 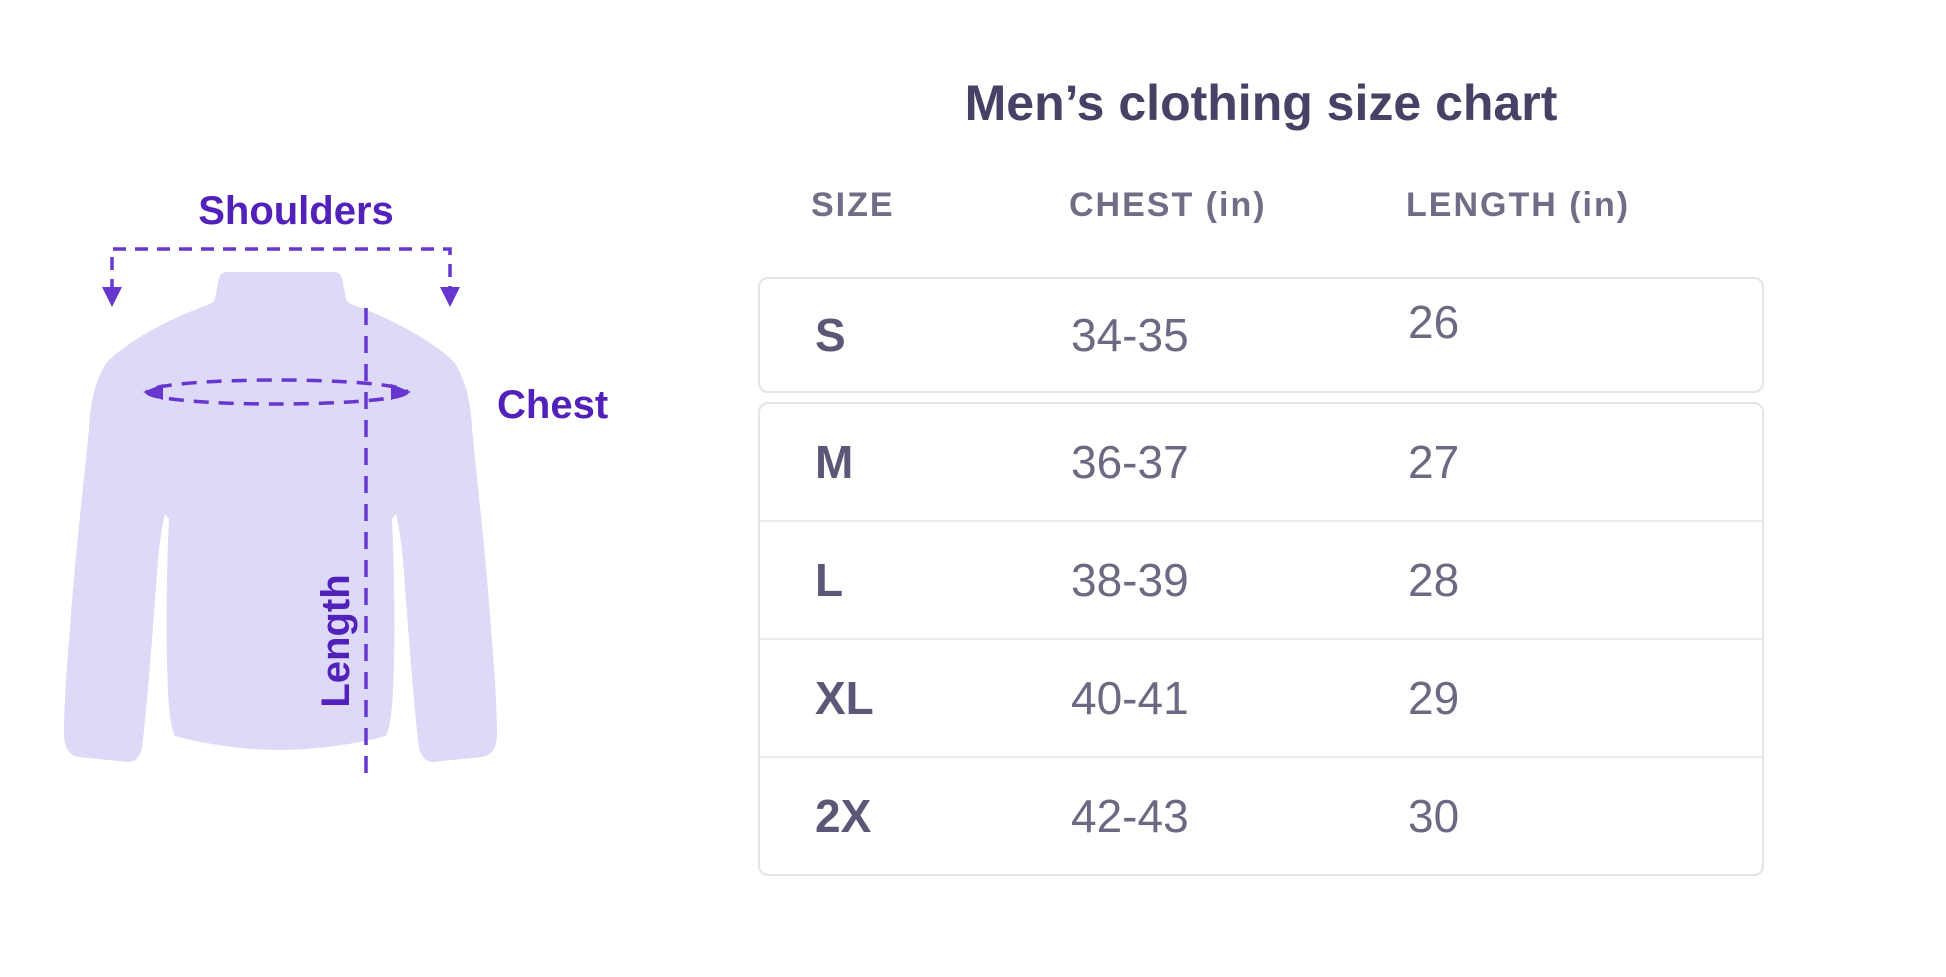 What do you see at coordinates (1434, 580) in the screenshot?
I see `length-cell: 28` at bounding box center [1434, 580].